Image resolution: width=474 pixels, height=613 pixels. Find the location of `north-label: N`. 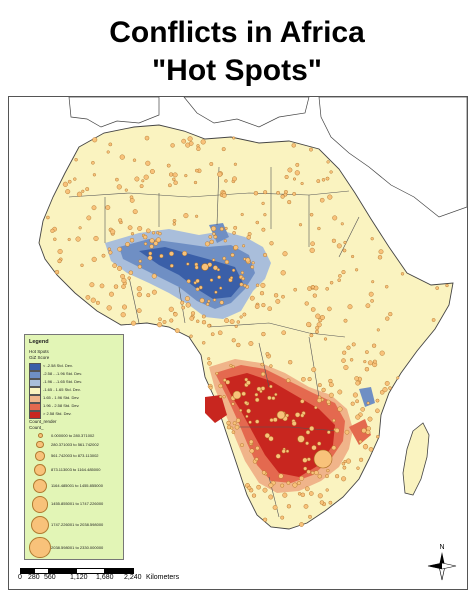

north-label: N is located at coordinates (441, 547).